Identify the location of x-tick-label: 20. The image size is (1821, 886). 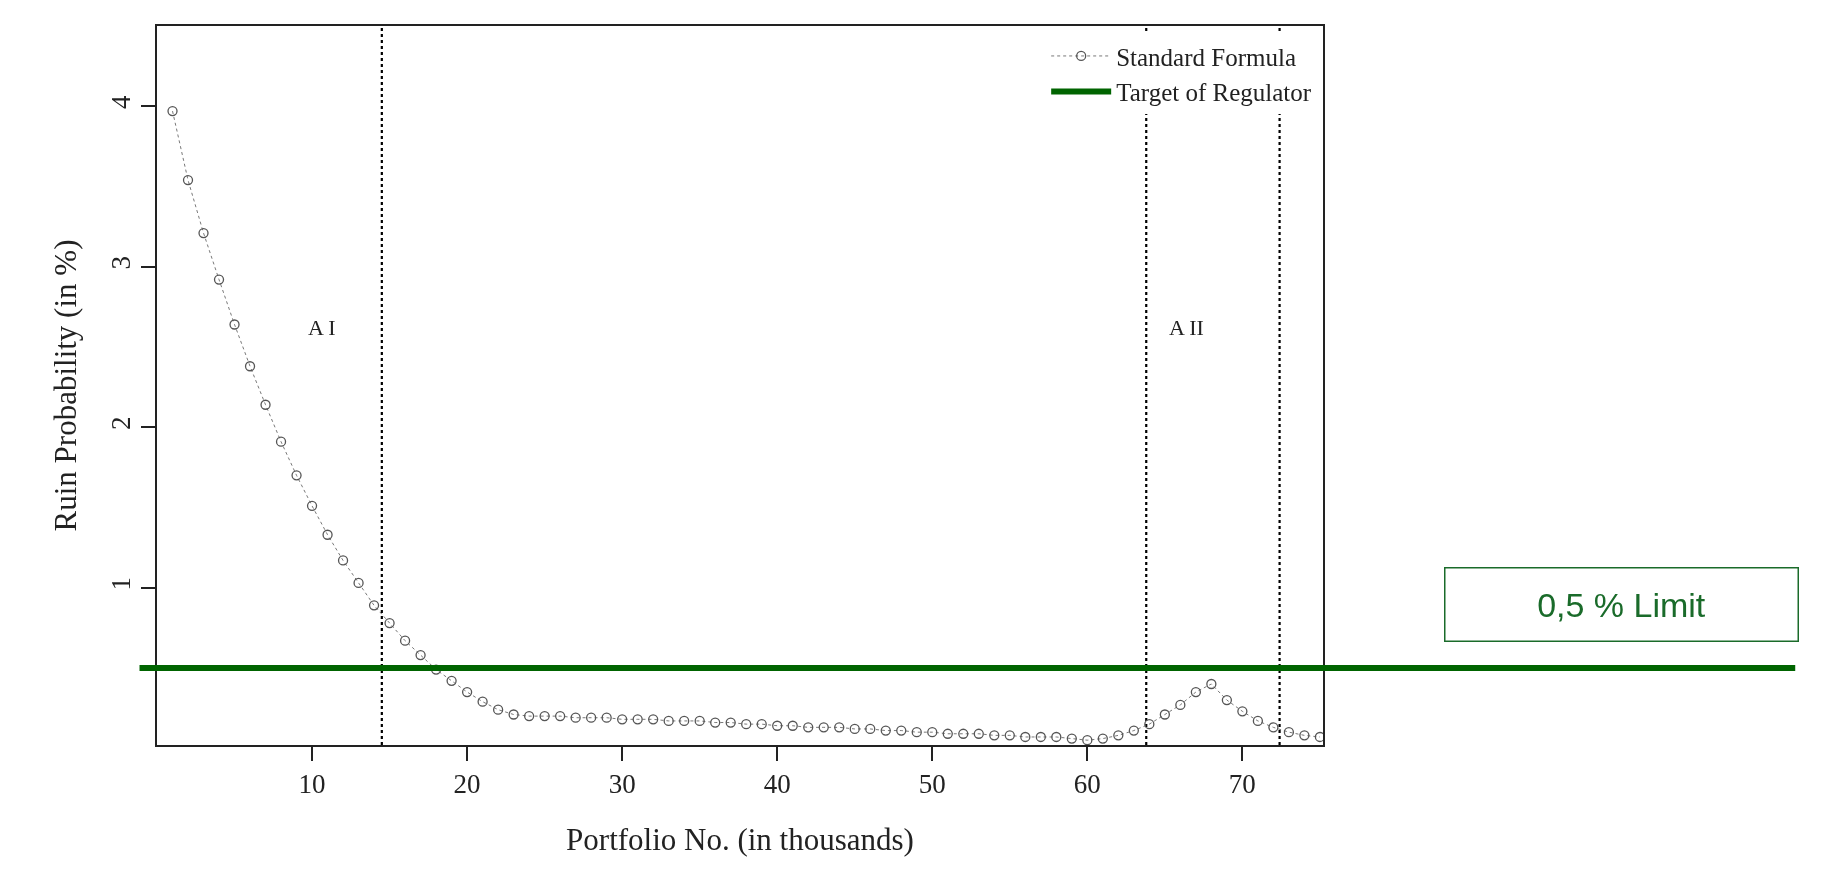
(467, 784).